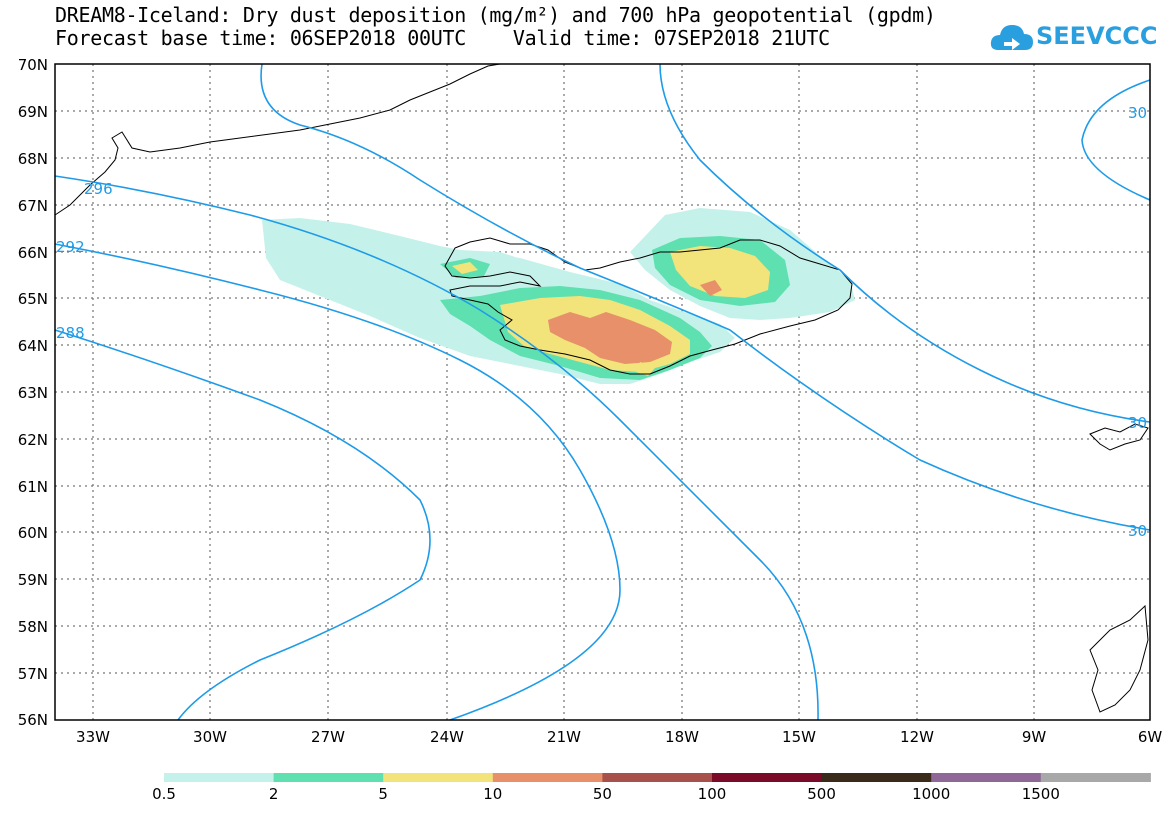  Describe the element at coordinates (1041, 794) in the screenshot. I see `legend-label: 1500` at that location.